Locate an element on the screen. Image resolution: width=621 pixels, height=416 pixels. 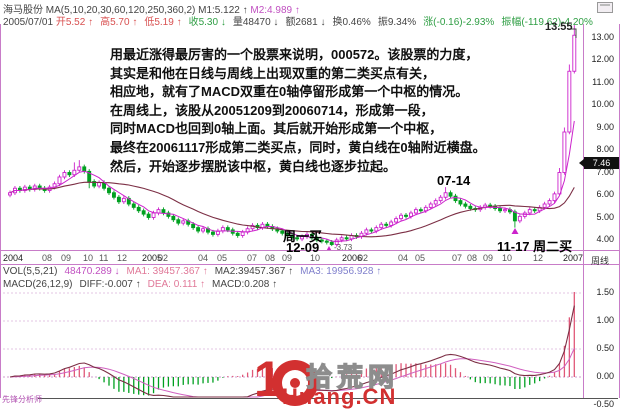
m1-value: M1:5.122 ↑ is located at coordinates (223, 10).